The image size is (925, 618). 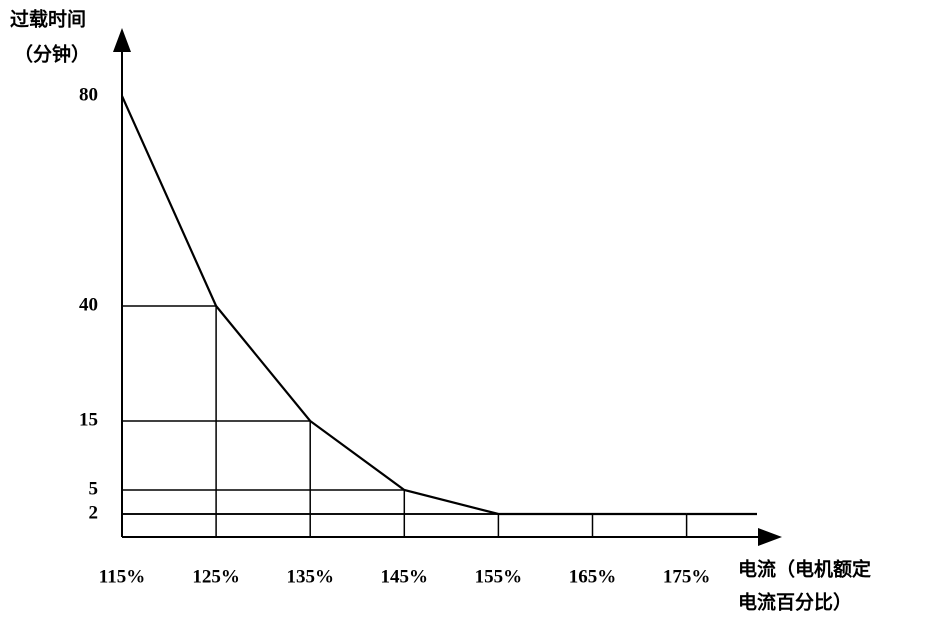 What do you see at coordinates (88, 419) in the screenshot?
I see `y-tick-label: 15` at bounding box center [88, 419].